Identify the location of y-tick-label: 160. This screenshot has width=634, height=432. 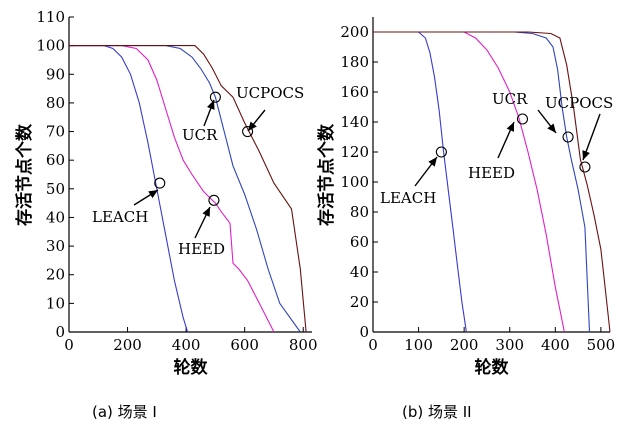
(354, 92).